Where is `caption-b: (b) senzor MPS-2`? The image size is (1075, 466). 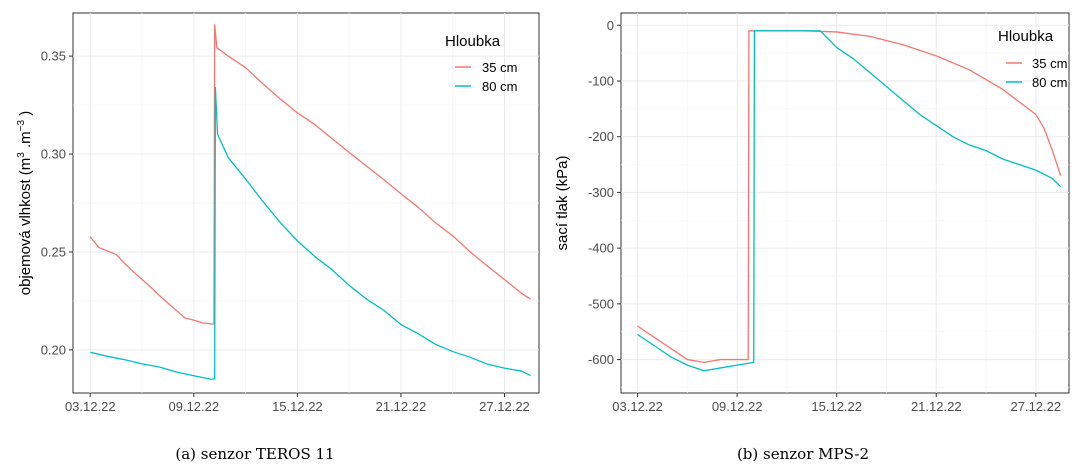 caption-b: (b) senzor MPS-2 is located at coordinates (803, 454).